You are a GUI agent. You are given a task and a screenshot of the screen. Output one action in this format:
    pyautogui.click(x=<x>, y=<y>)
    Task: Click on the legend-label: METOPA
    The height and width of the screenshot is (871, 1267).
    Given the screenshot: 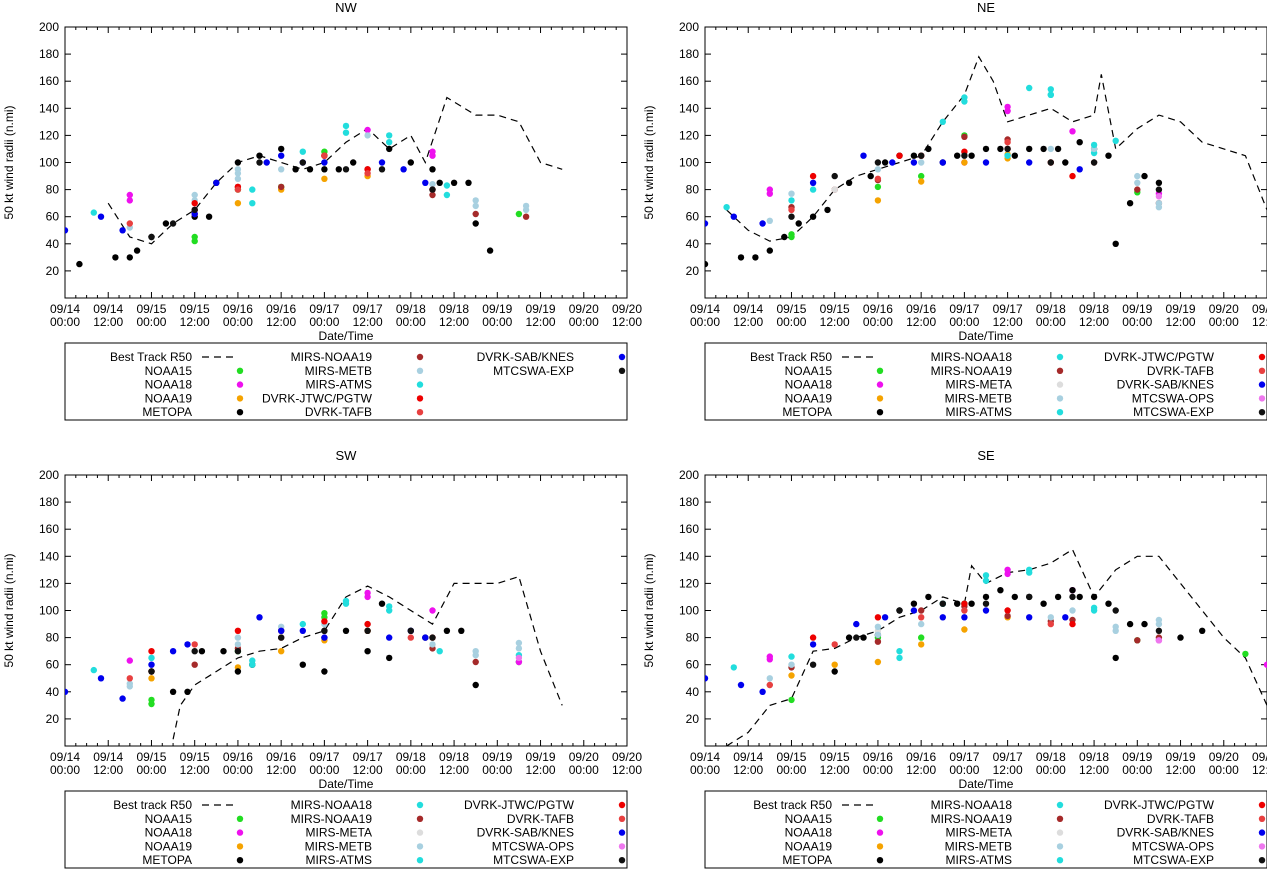 What is the action you would take?
    pyautogui.click(x=807, y=412)
    